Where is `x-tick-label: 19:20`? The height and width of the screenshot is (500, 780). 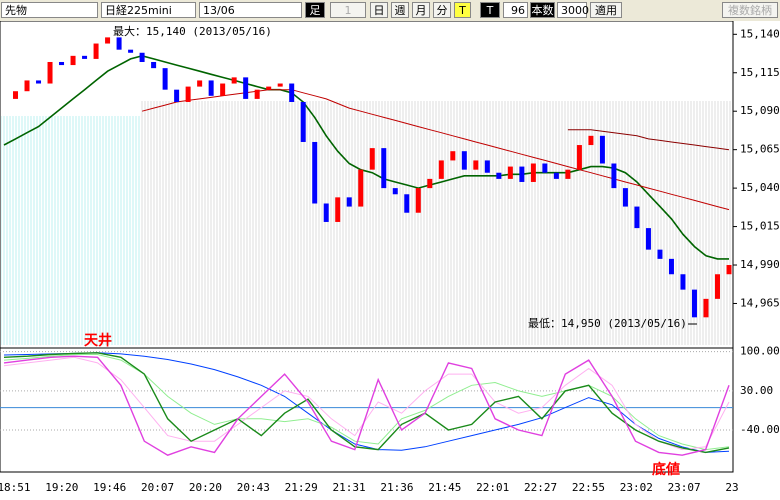 x-tick-label: 19:20 is located at coordinates (61, 487).